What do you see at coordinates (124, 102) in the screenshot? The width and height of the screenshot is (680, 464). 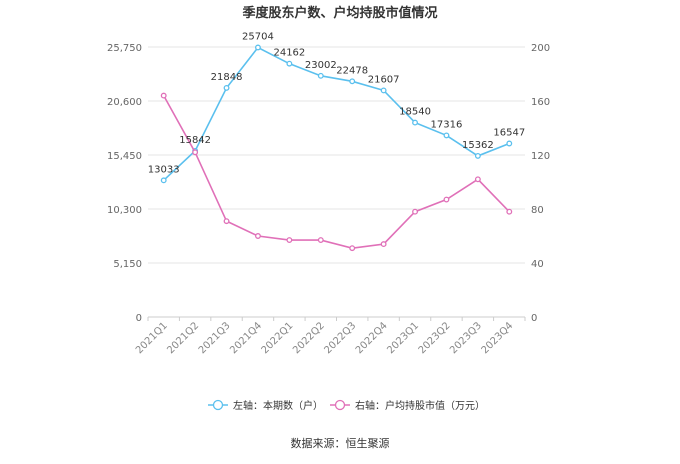 I see `left-tick-label: 20,600` at bounding box center [124, 102].